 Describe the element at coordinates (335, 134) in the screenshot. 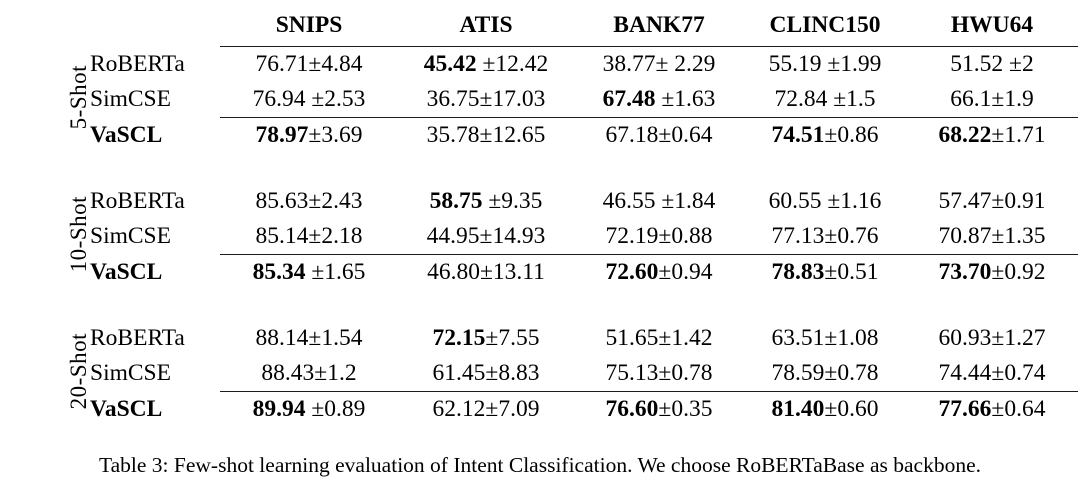

I see `score-stddev: ±3.69` at that location.